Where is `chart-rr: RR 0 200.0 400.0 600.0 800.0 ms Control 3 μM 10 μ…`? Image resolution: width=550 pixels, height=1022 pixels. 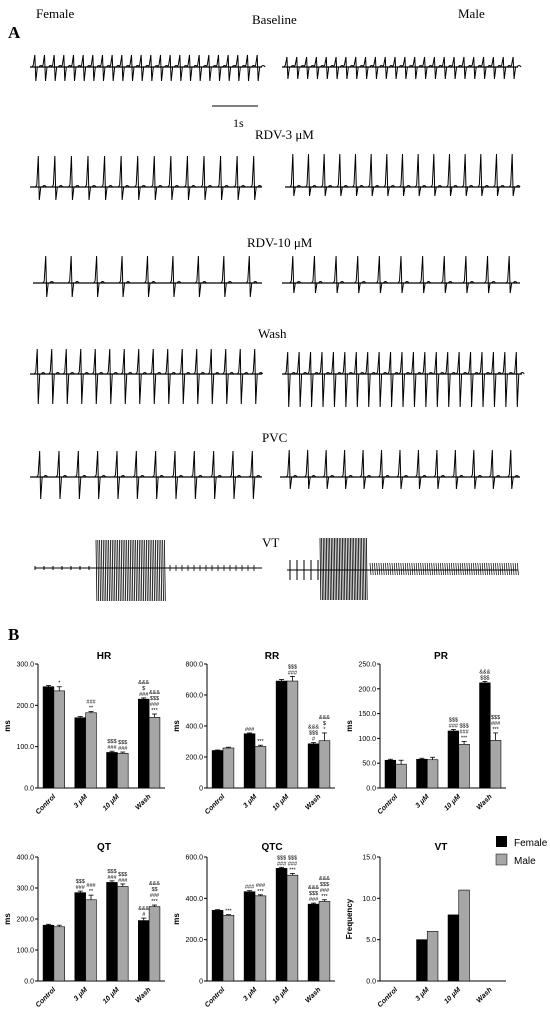 chart-rr: RR 0 200.0 400.0 600.0 800.0 ms Control 3 μM 10 μ… is located at coordinates (253, 733).